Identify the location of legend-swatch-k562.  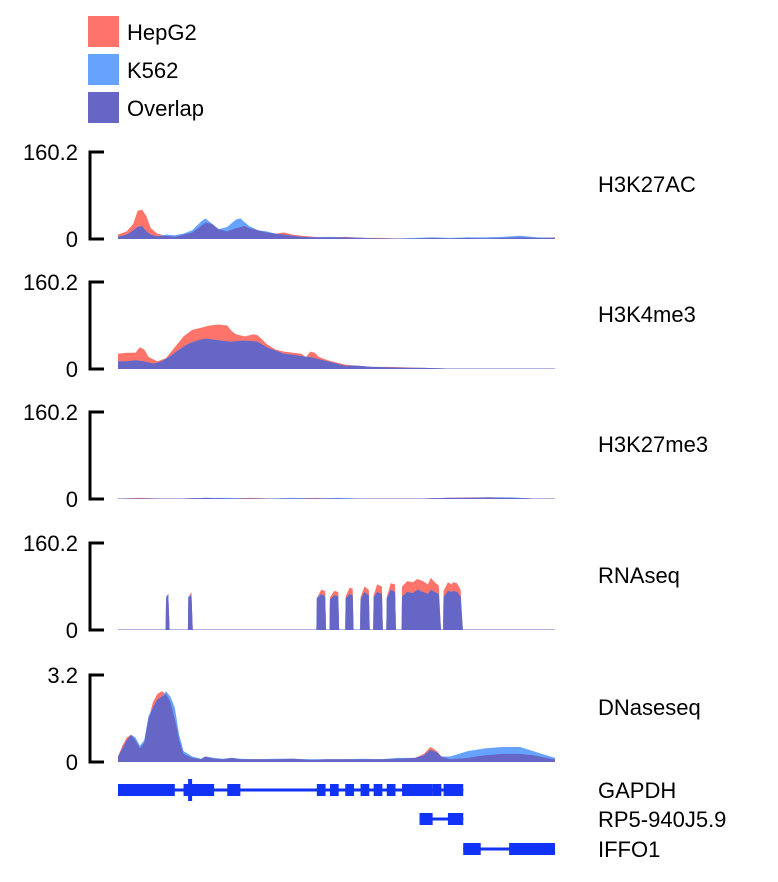
(103, 69).